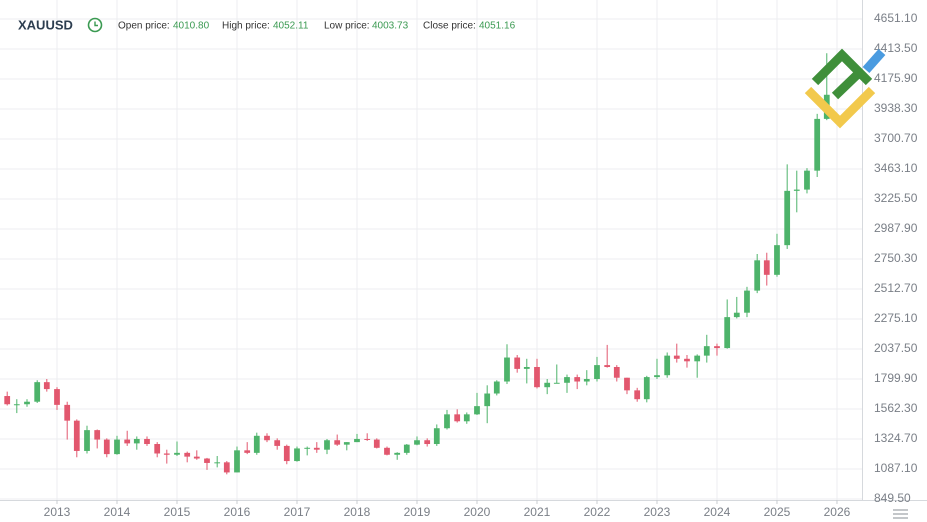  I want to click on clock-hands, so click(96, 24).